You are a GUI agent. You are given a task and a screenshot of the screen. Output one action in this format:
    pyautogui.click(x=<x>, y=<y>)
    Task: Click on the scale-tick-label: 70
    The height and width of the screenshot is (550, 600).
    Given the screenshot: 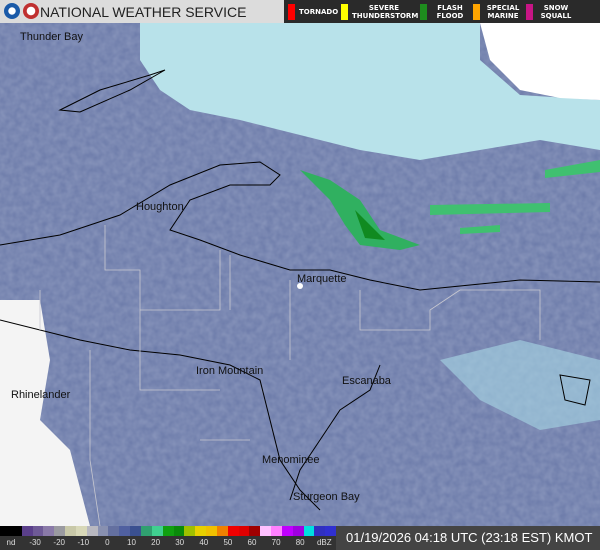 What is the action you would take?
    pyautogui.click(x=276, y=542)
    